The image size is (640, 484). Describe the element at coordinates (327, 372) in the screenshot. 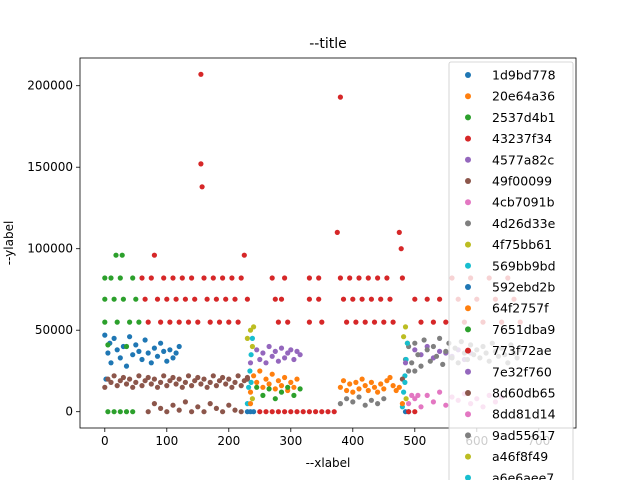

I see `series-569bb9bd` at that location.